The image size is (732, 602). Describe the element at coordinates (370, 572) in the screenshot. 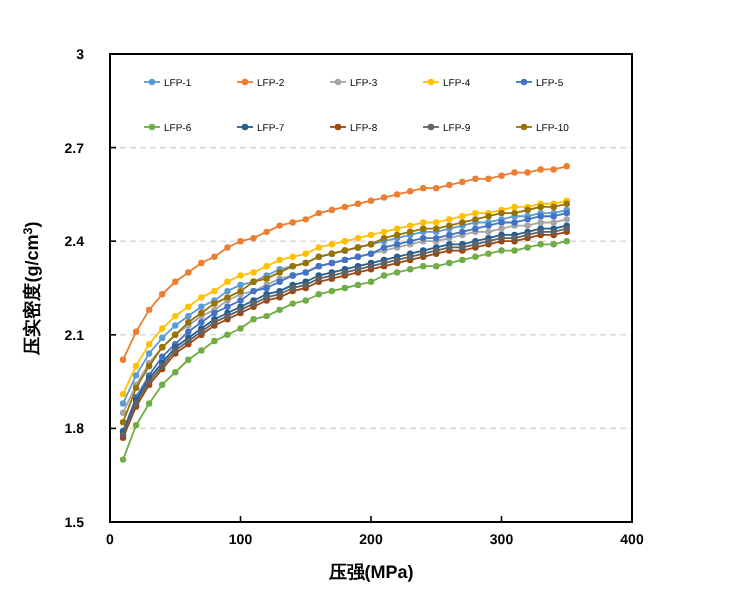

I see `x-axis-title: 压强(MPa)` at that location.